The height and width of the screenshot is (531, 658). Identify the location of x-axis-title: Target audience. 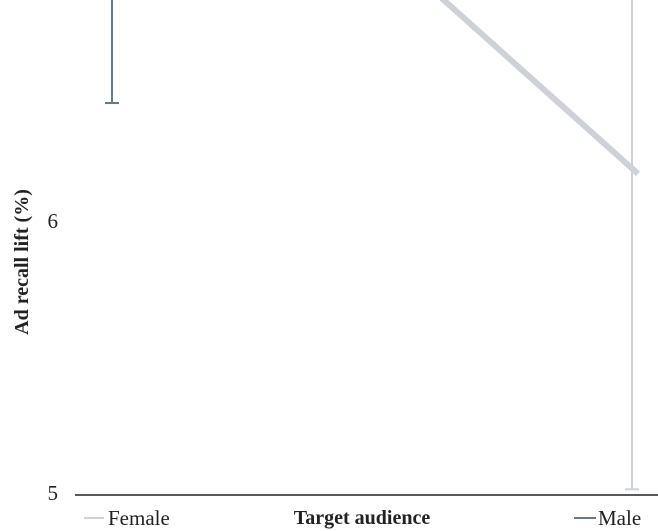
(362, 518).